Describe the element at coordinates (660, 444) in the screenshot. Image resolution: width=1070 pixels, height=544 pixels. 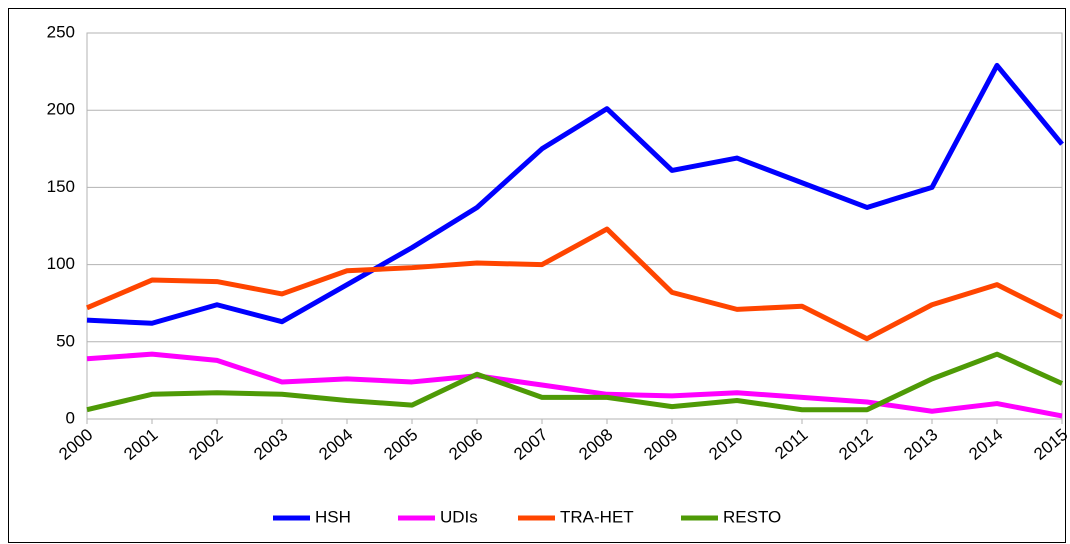
I see `x-tick-label: 2009` at that location.